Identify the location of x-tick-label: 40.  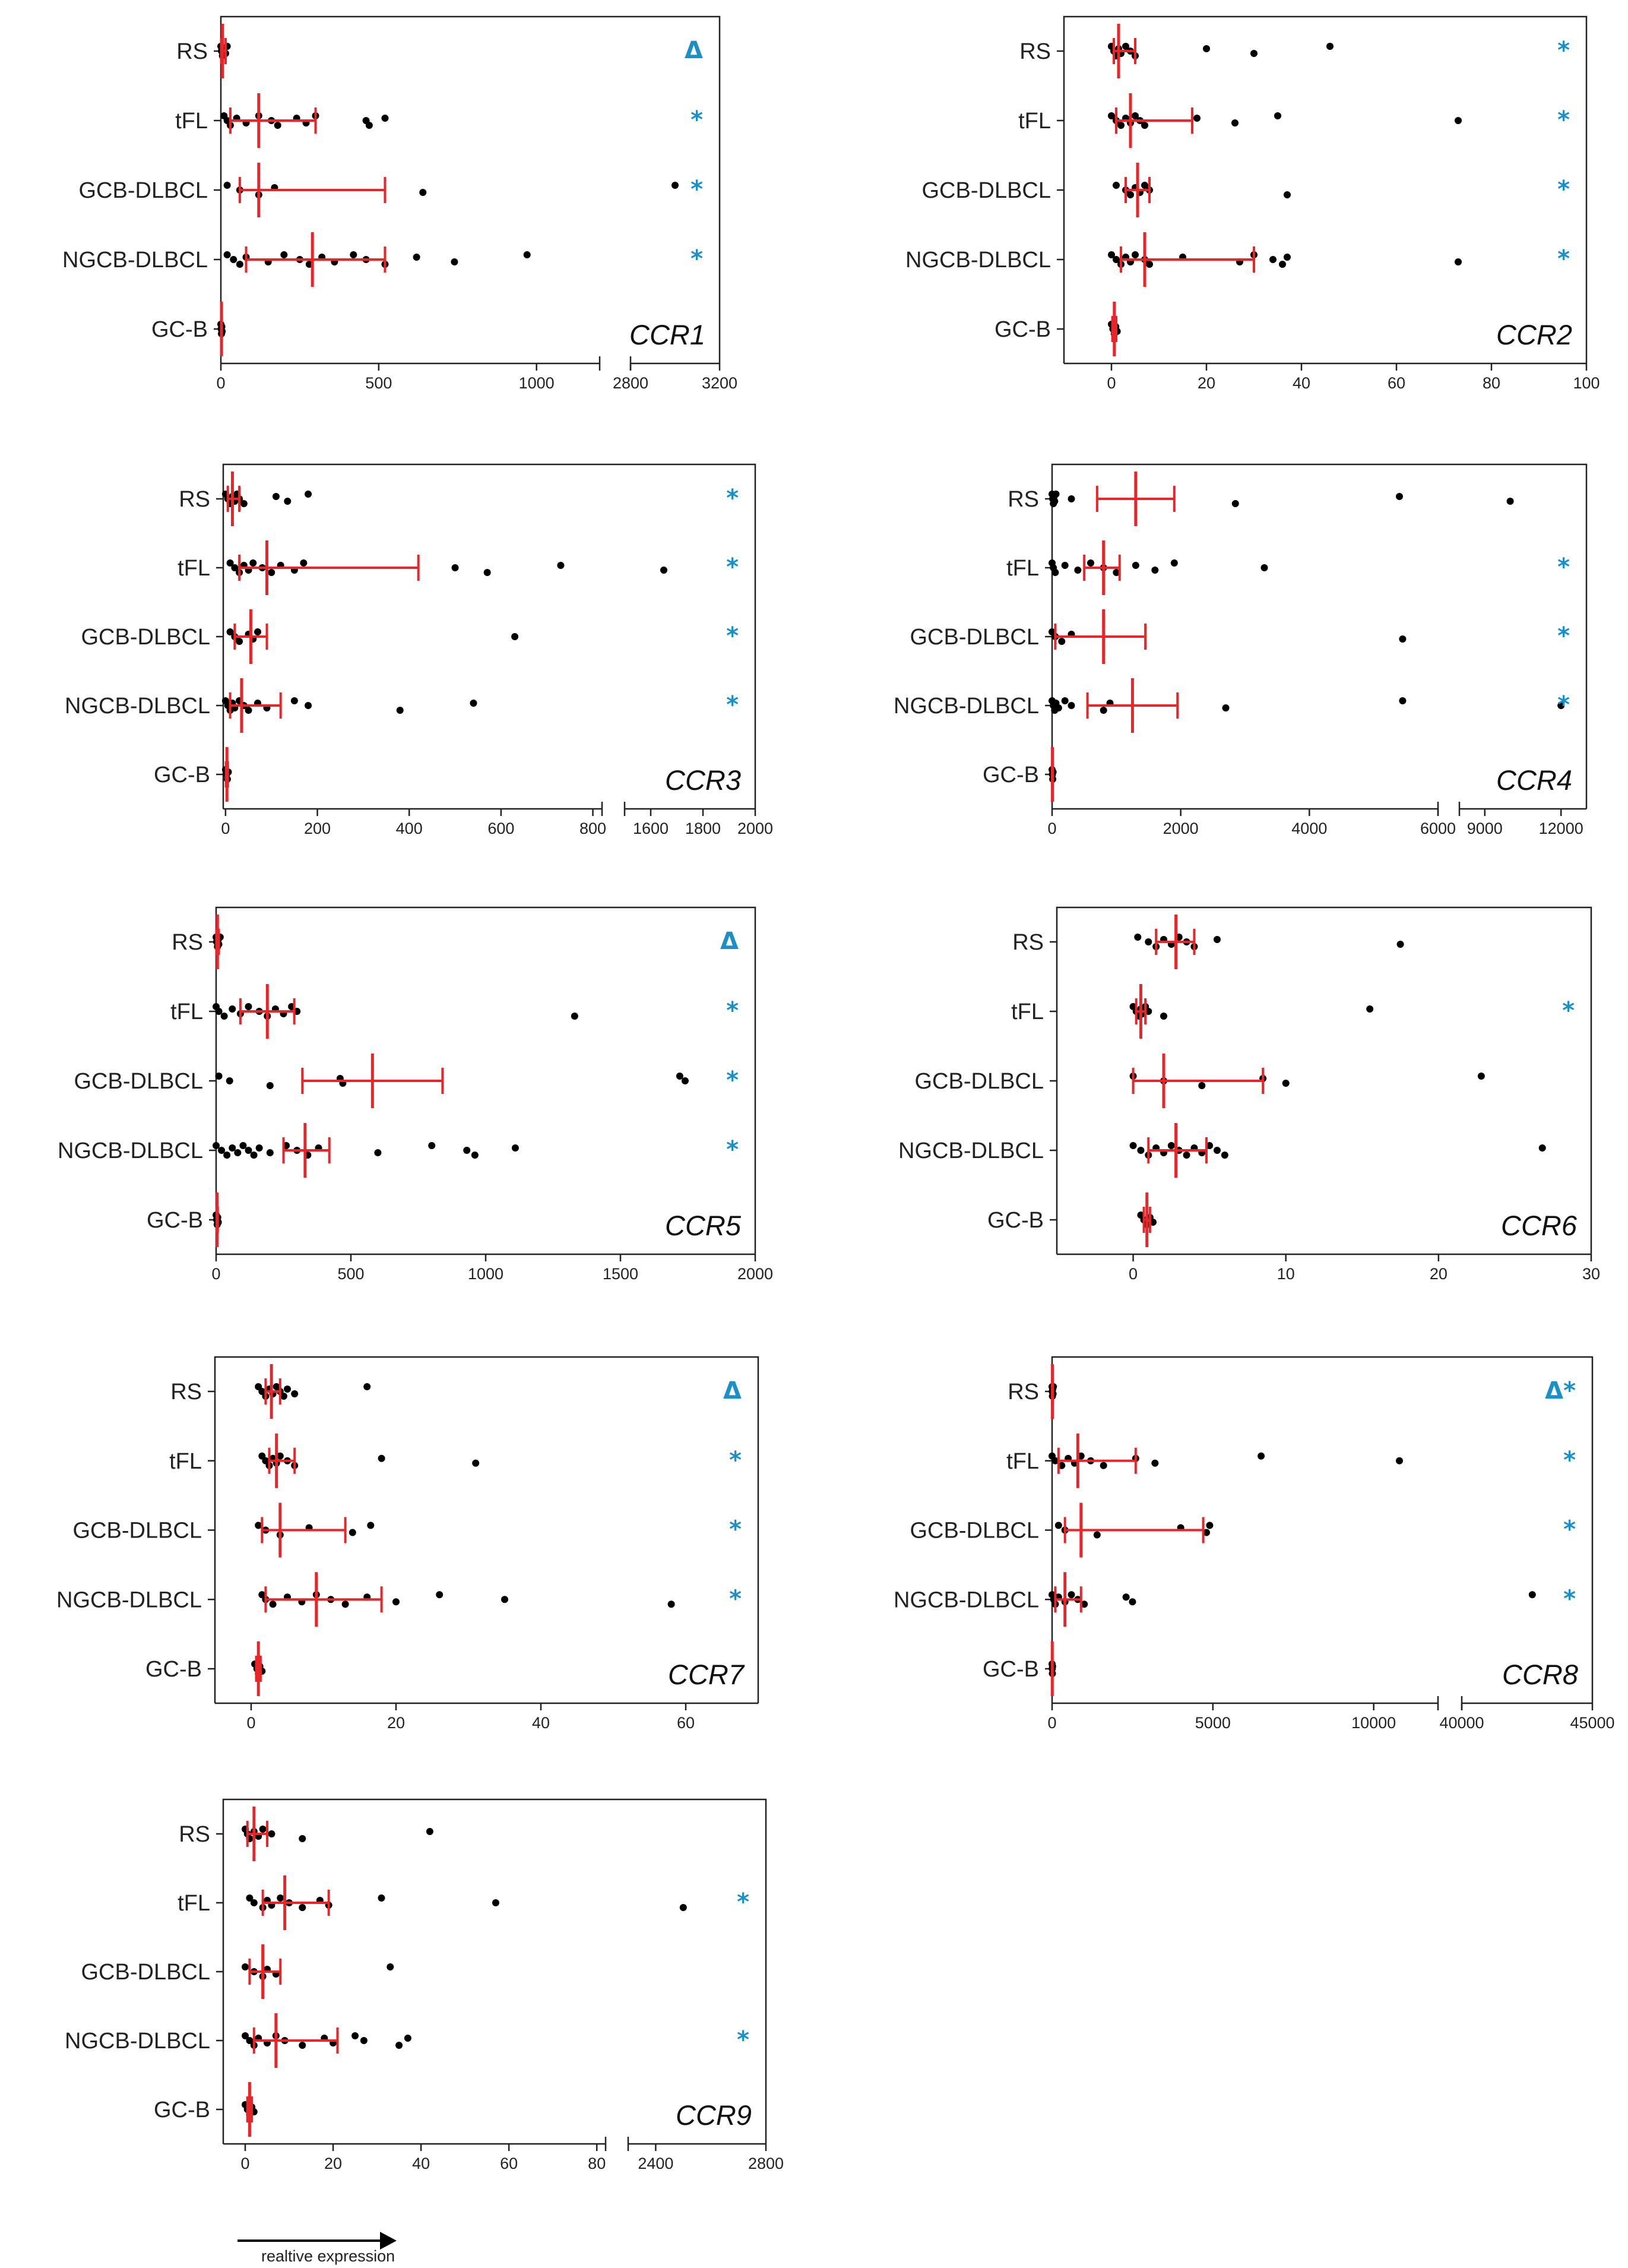
(541, 1723).